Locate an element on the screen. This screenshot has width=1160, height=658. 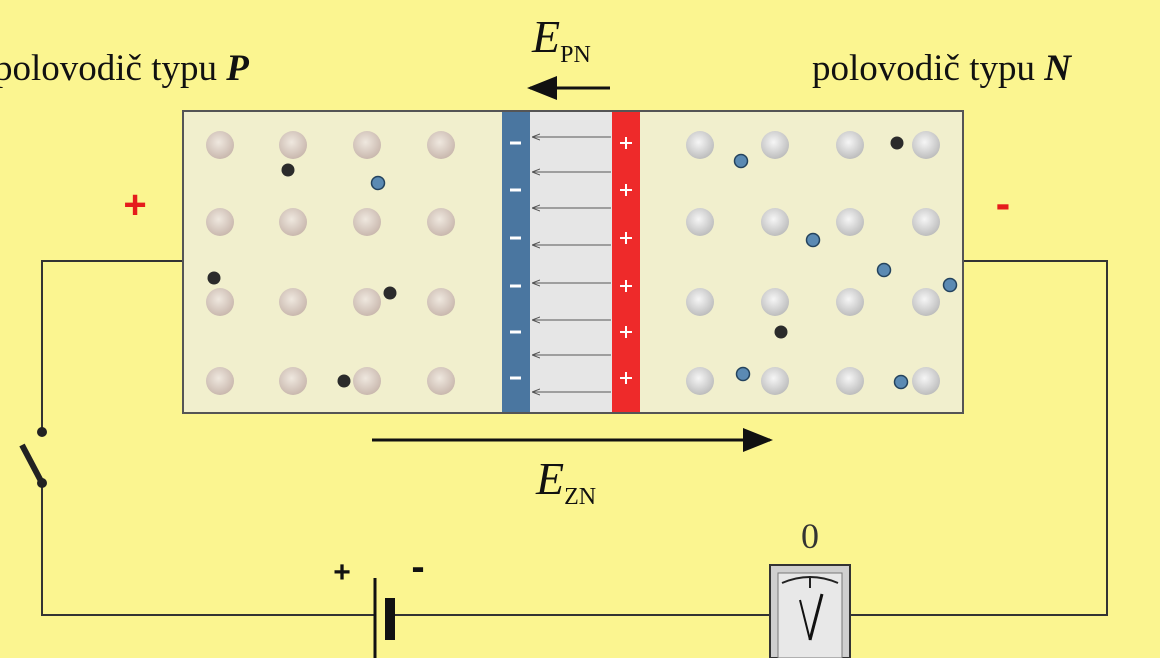
meter-reading: 0 is located at coordinates (810, 536).